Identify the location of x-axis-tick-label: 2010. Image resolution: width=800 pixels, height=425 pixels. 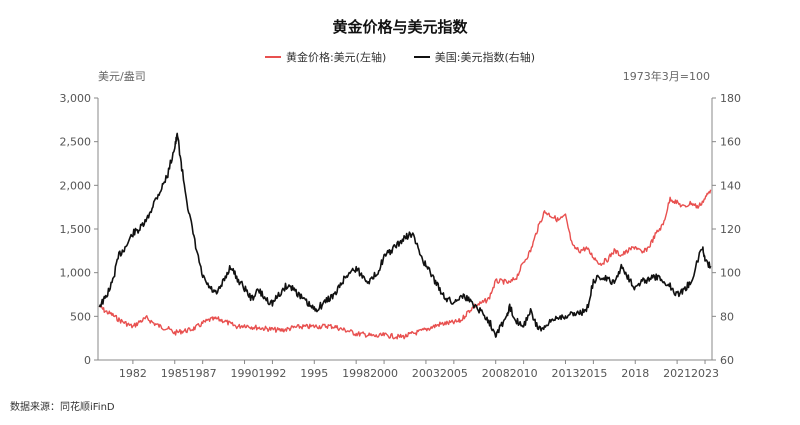
(524, 373).